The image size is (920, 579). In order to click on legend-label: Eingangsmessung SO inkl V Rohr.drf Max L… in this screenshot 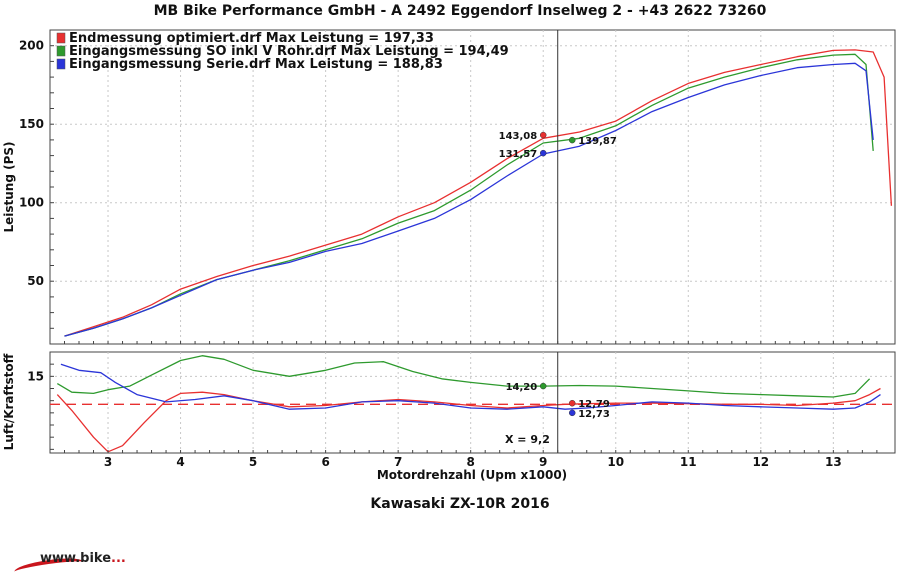, I will do `click(289, 51)`.